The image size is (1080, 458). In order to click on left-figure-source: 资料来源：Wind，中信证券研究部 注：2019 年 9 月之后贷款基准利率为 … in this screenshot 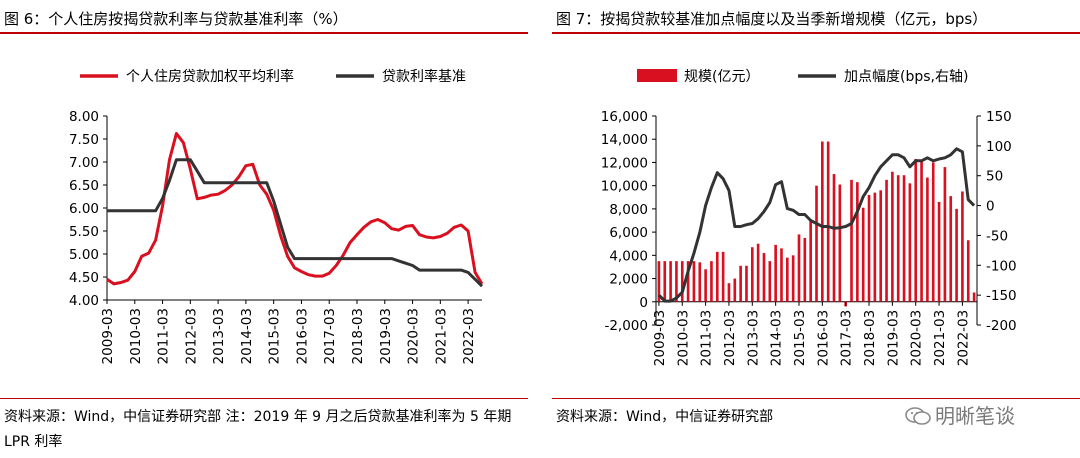, I will do `click(258, 429)`.